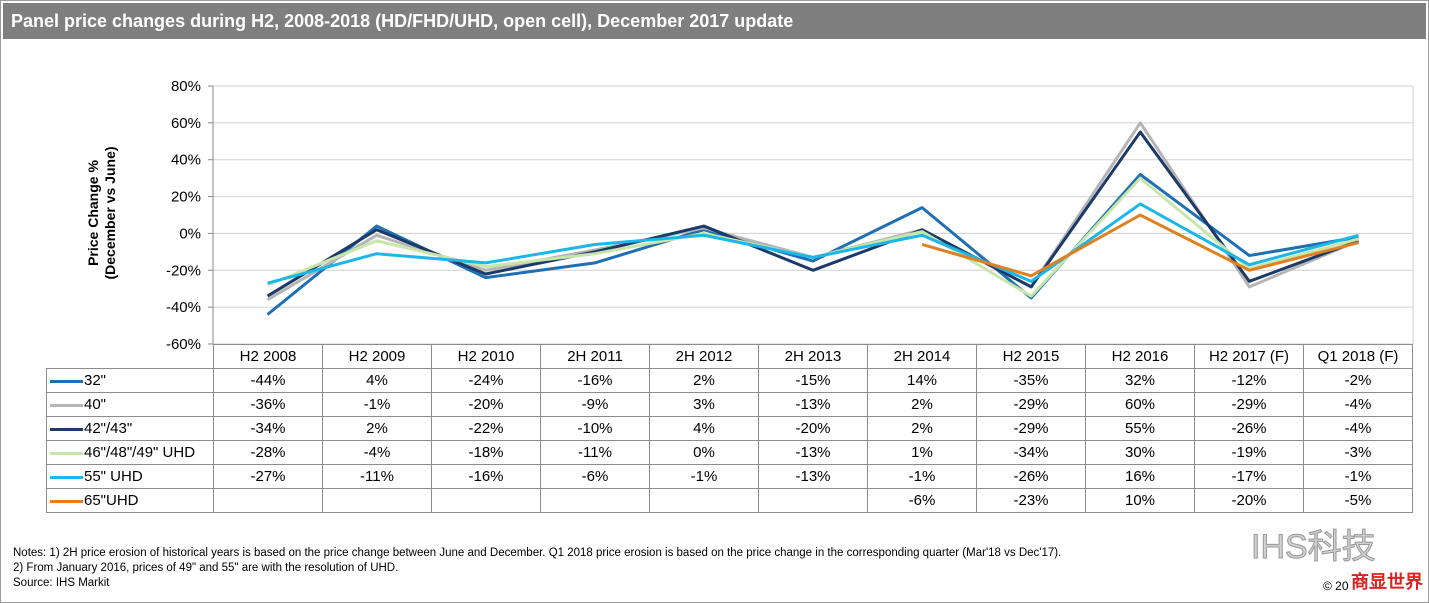 The height and width of the screenshot is (603, 1429). I want to click on y-tick-label: -20%, so click(183, 270).